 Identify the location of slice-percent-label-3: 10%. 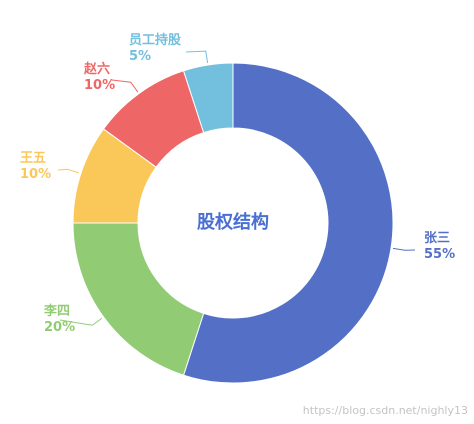
(35, 174).